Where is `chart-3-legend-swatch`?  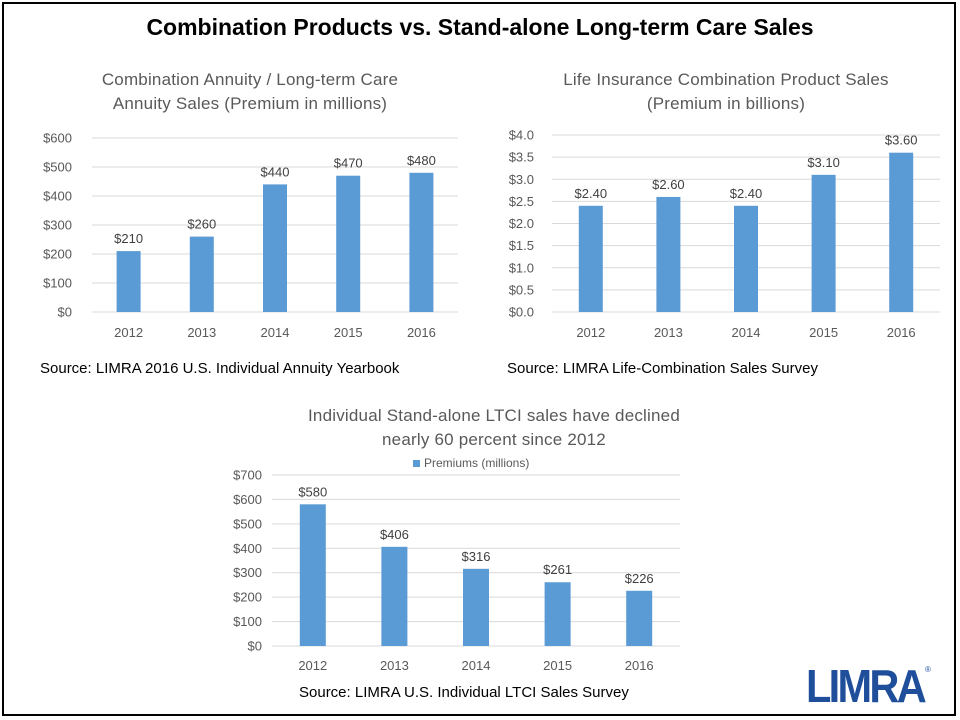
chart-3-legend-swatch is located at coordinates (416, 463).